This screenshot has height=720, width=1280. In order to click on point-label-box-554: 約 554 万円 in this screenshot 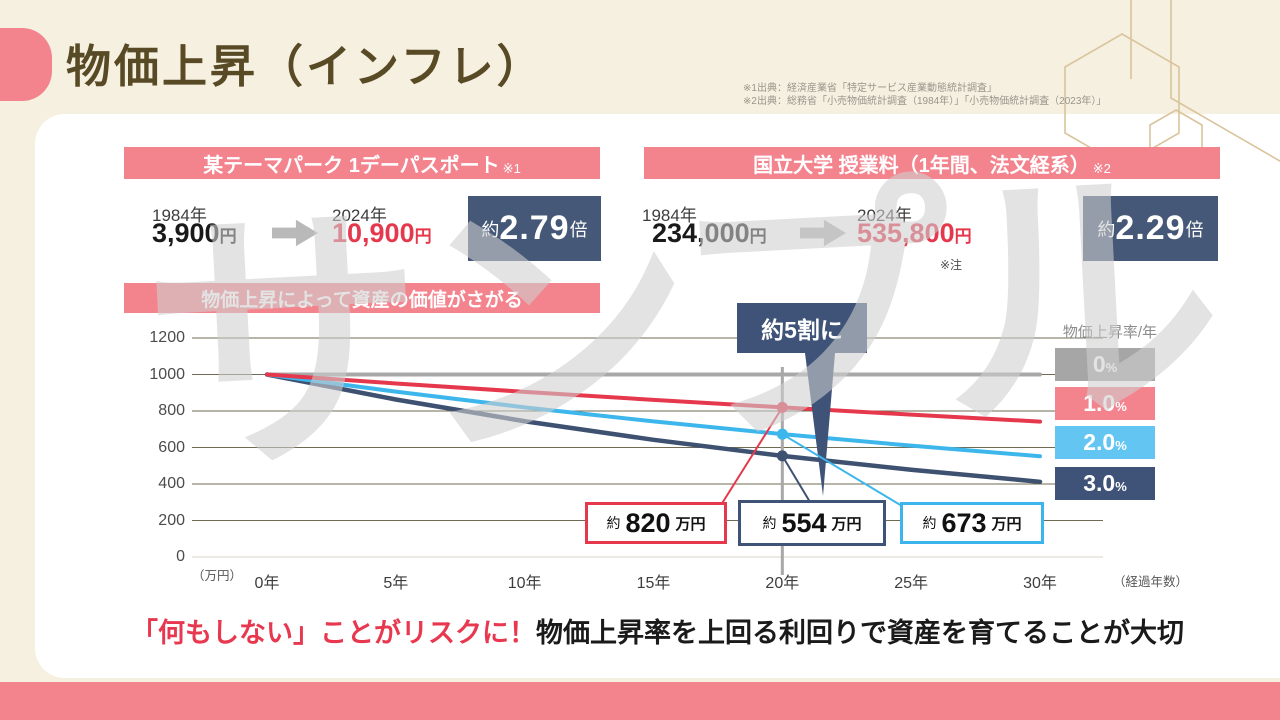, I will do `click(812, 523)`.